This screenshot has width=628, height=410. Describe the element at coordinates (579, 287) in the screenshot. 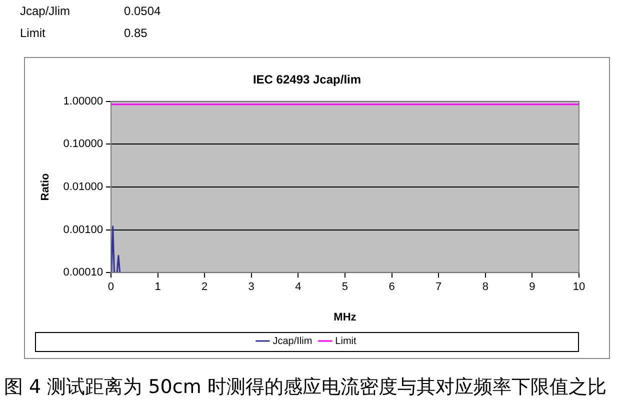

I see `x-tick-label: 10` at that location.